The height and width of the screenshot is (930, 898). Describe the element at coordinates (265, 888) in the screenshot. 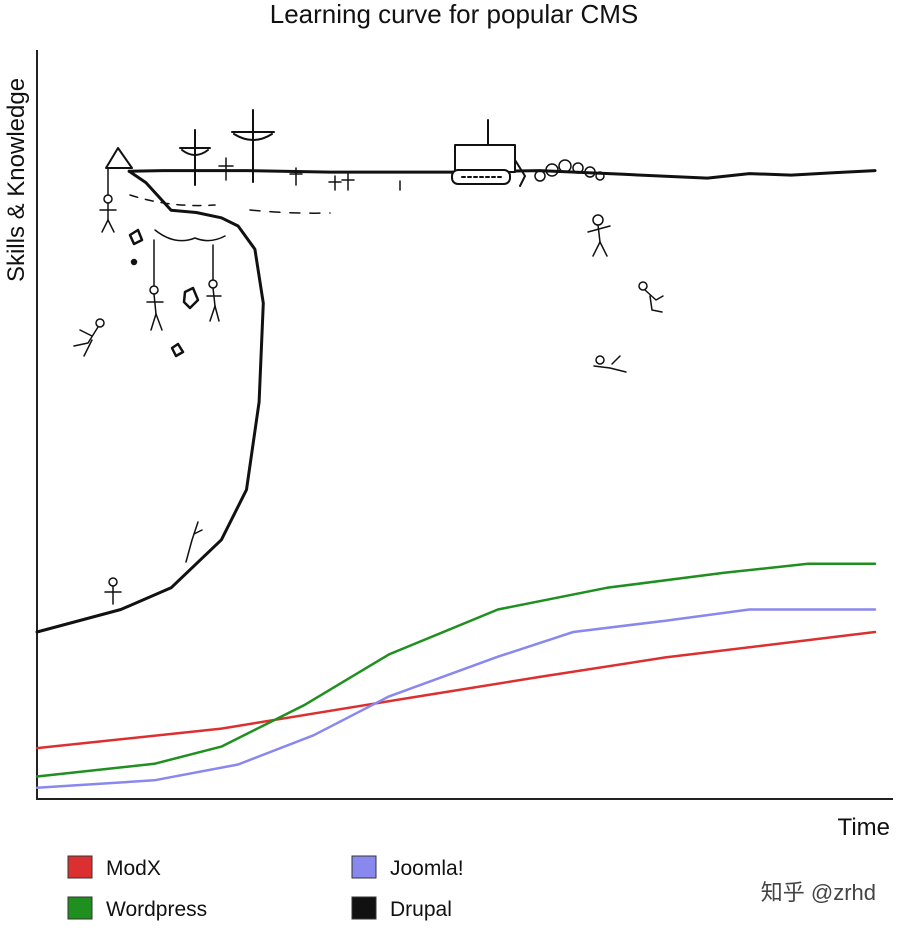

I see `legend: ModX Joomla! Wordpress Drupal` at that location.